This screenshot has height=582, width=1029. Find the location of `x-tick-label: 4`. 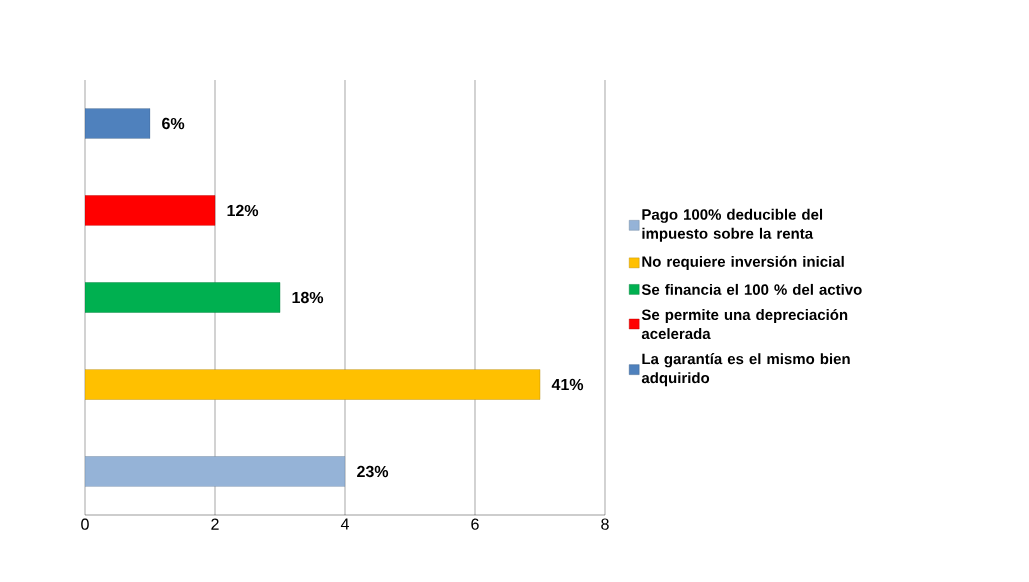

x-tick-label: 4 is located at coordinates (344, 524).